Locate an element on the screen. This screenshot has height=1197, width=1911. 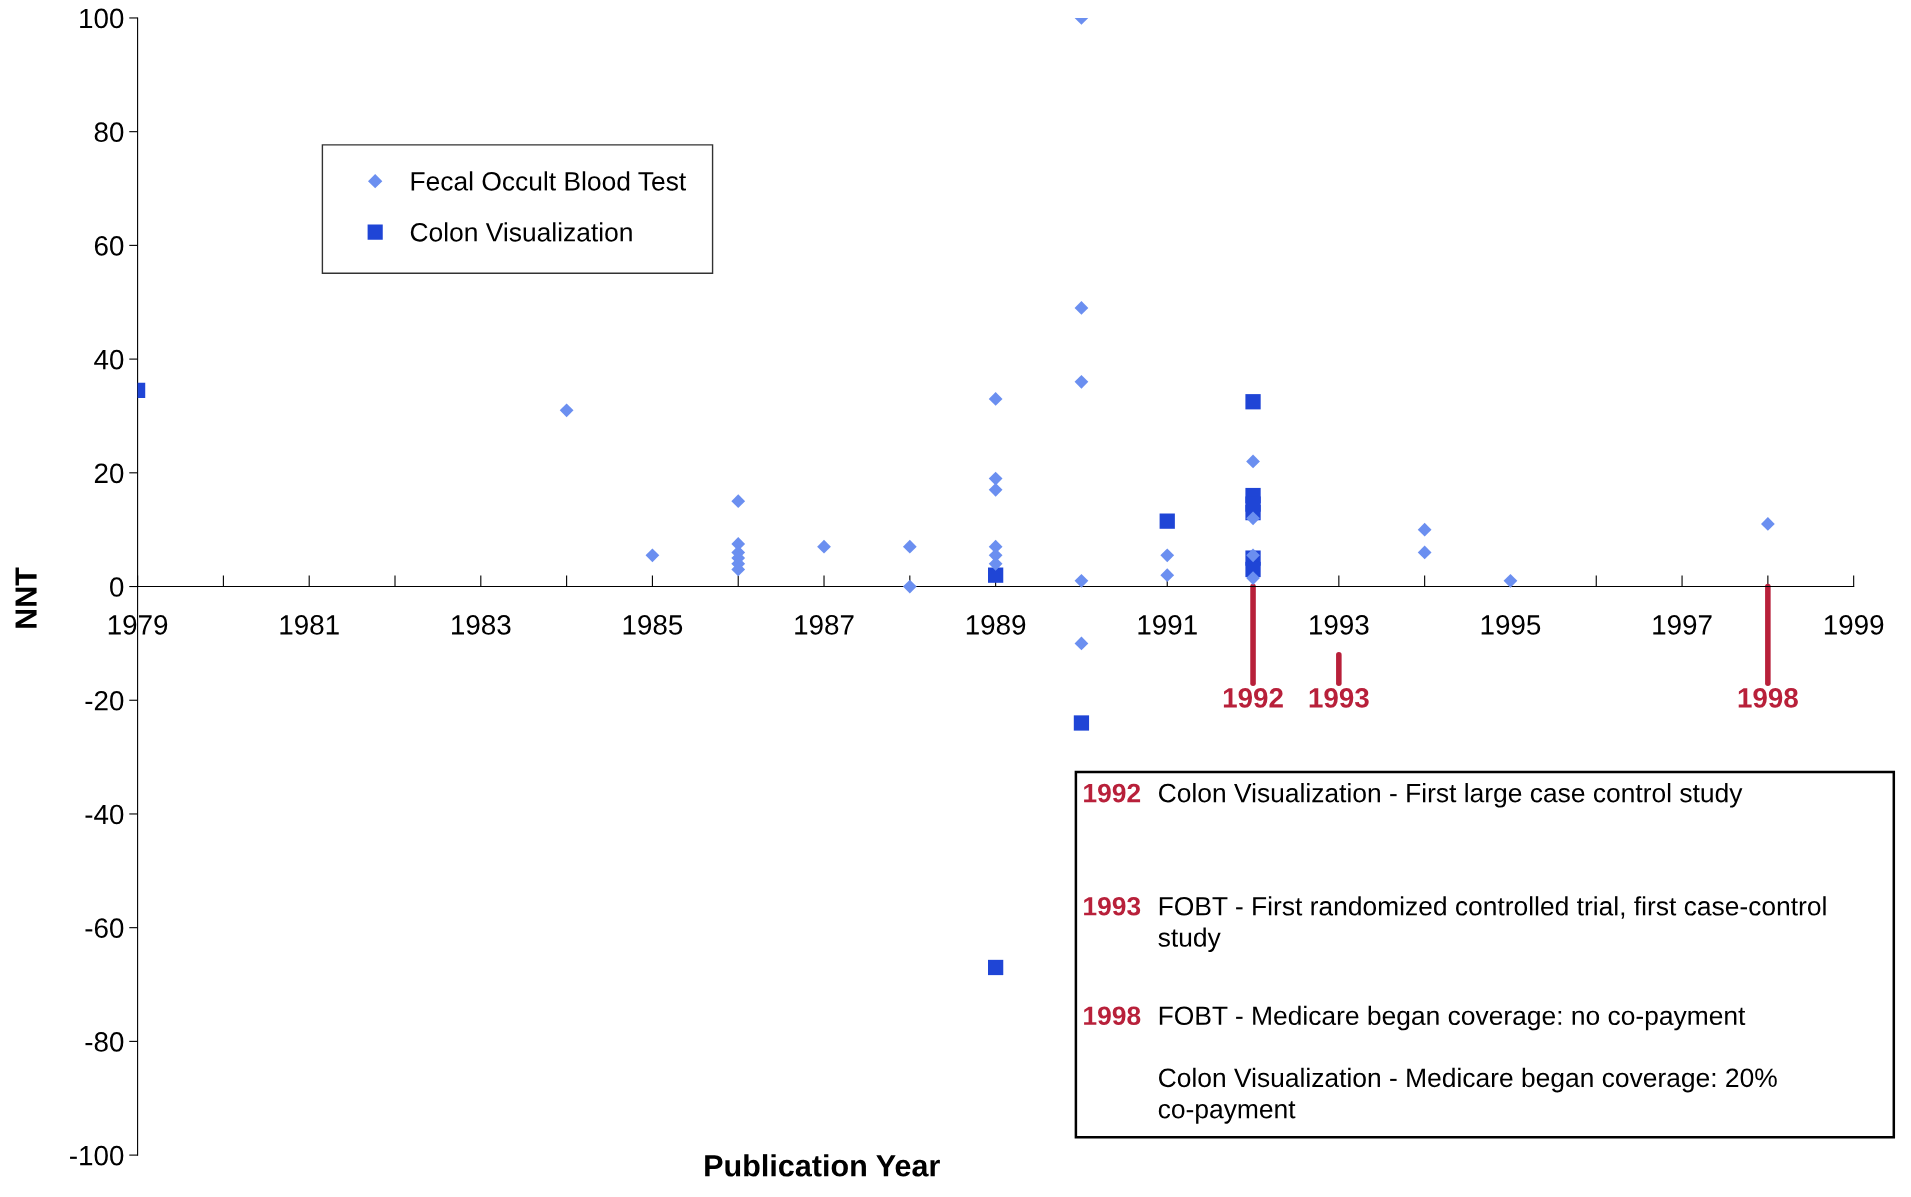
x-tick-label: 1997 is located at coordinates (1682, 625).